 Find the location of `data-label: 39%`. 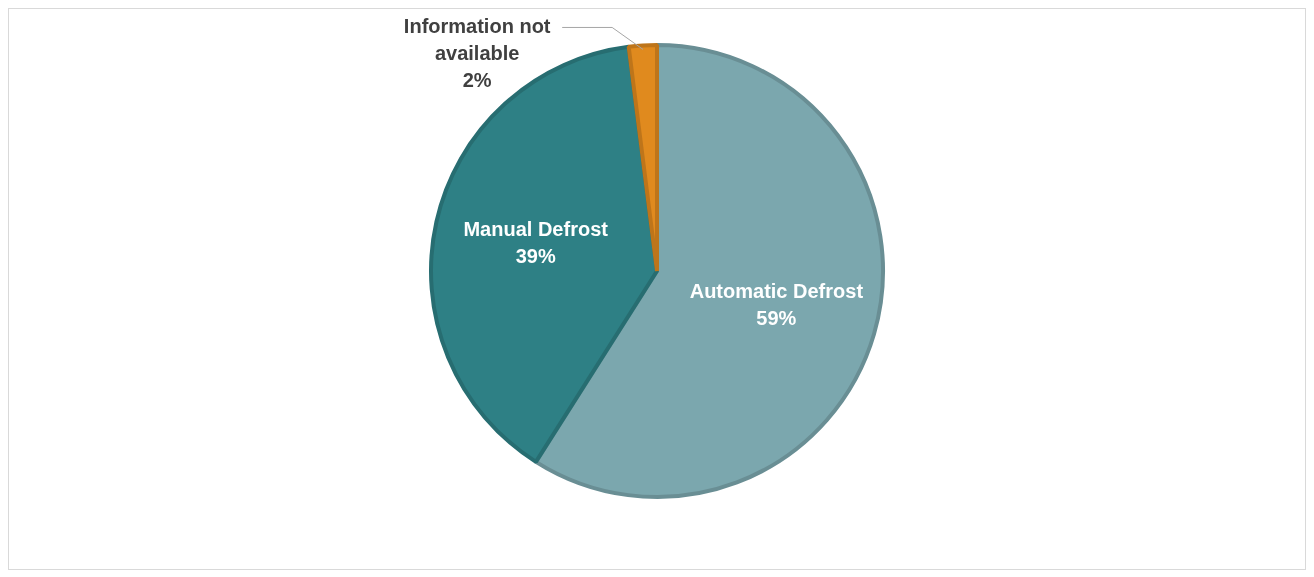

data-label: 39% is located at coordinates (535, 255).